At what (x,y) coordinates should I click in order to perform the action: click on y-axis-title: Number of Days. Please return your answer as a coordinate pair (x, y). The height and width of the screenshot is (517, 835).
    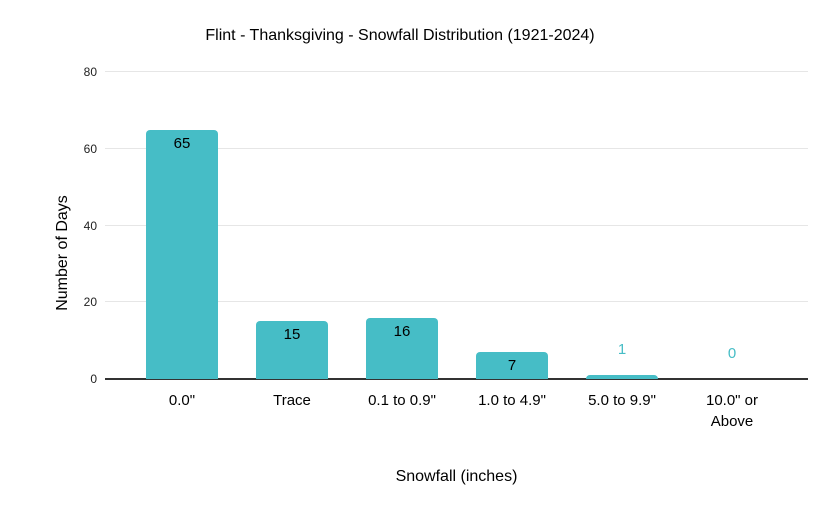
    Looking at the image, I should click on (62, 253).